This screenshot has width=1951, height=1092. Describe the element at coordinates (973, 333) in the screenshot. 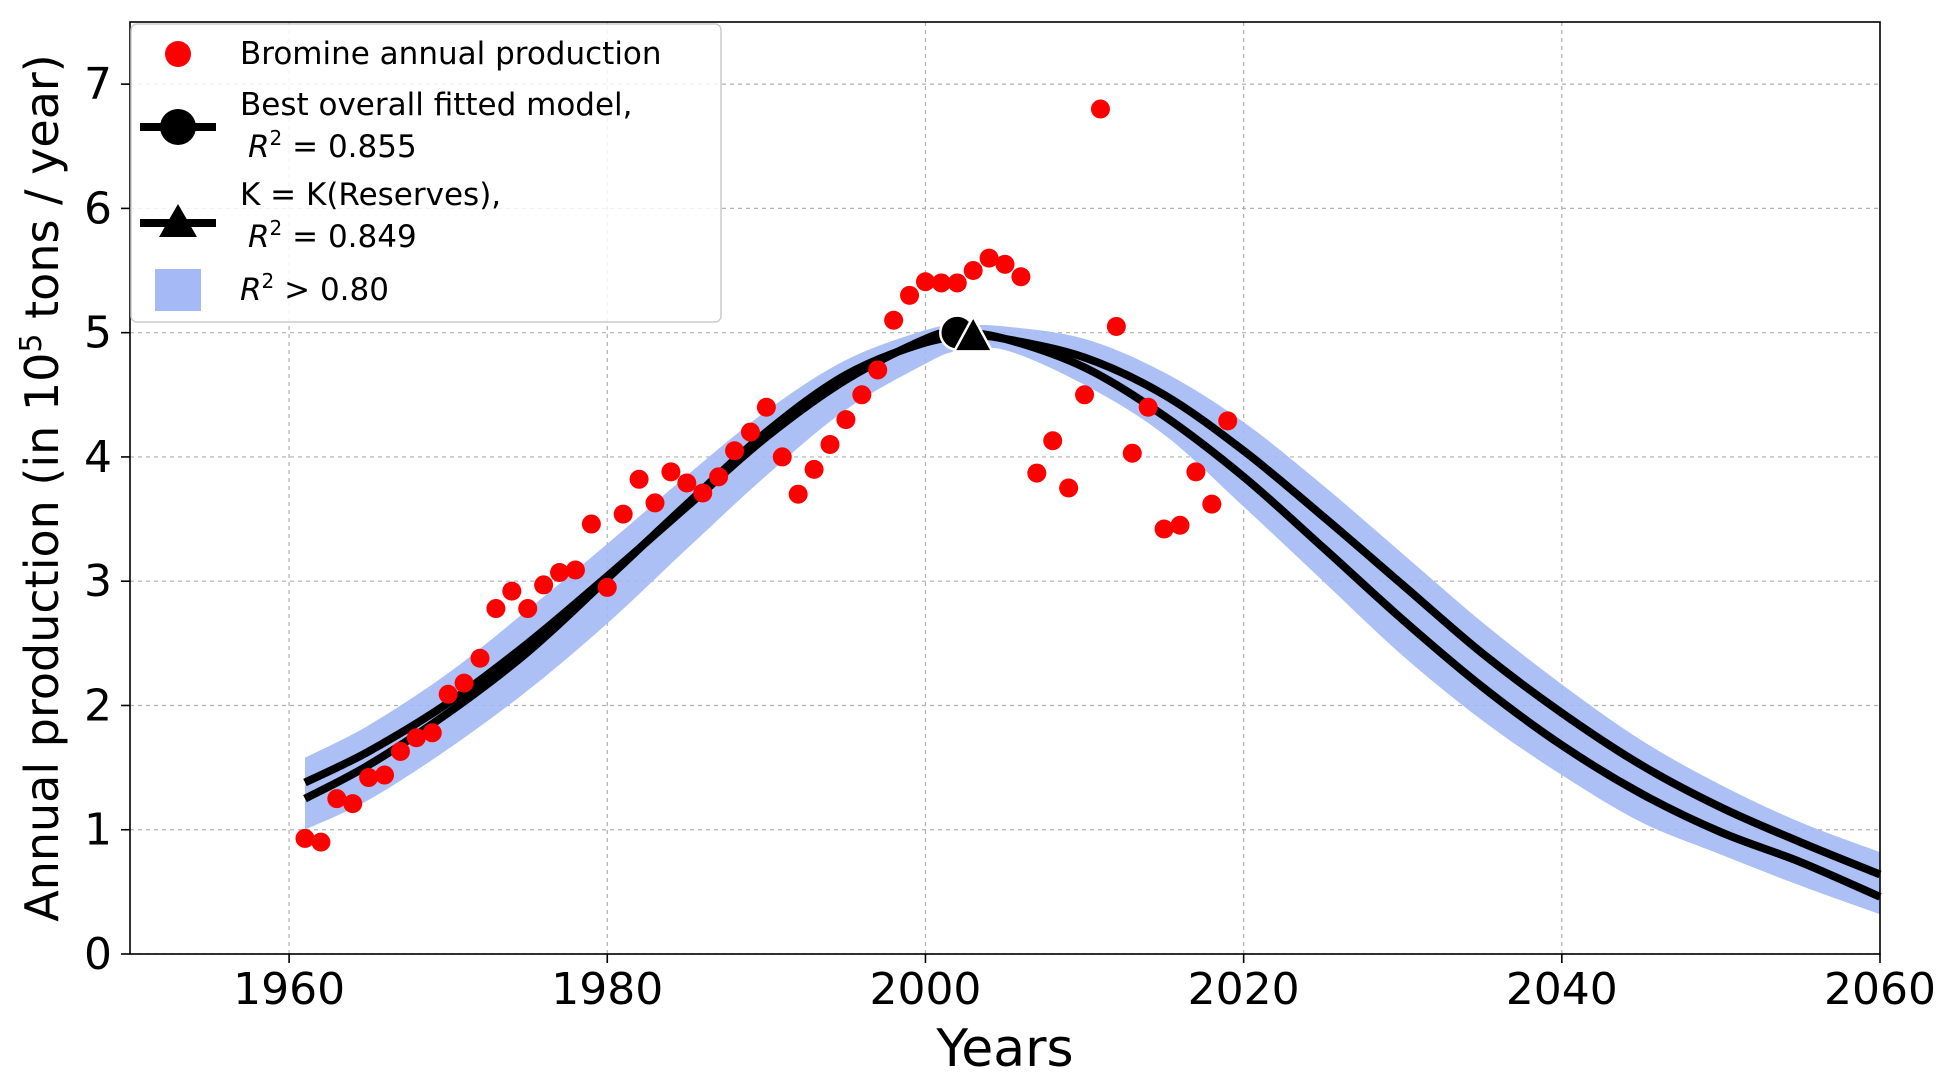

I see `reserves-model-peak-marker` at that location.